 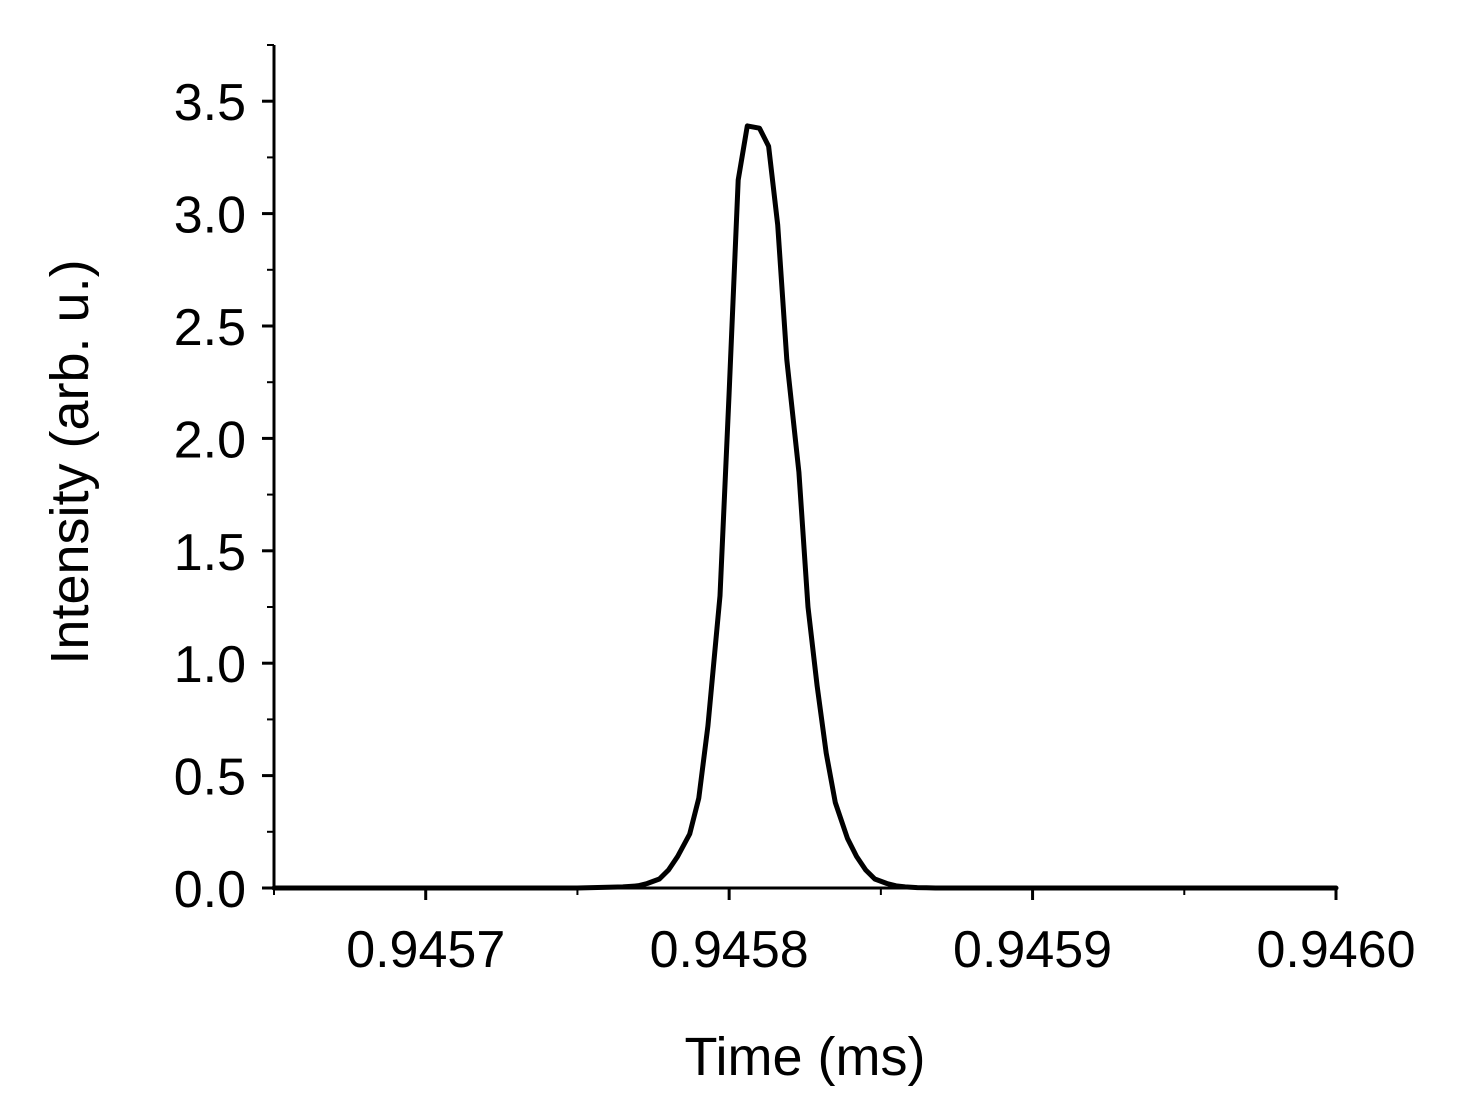 I want to click on y-tick-label: 3.0, so click(x=210, y=216).